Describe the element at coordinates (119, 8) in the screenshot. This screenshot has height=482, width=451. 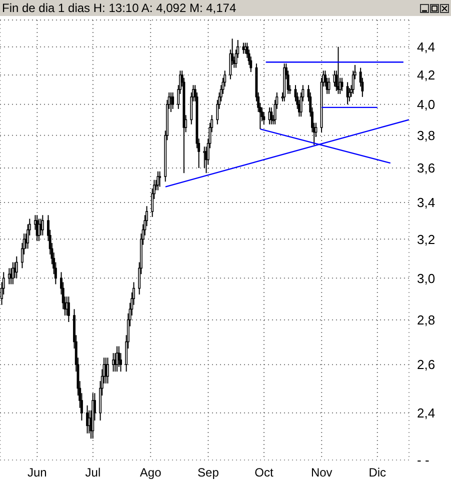
I see `chart-title: Fin de dia 1 dias H: 13:10 A: 4,092 M: 4,174` at that location.